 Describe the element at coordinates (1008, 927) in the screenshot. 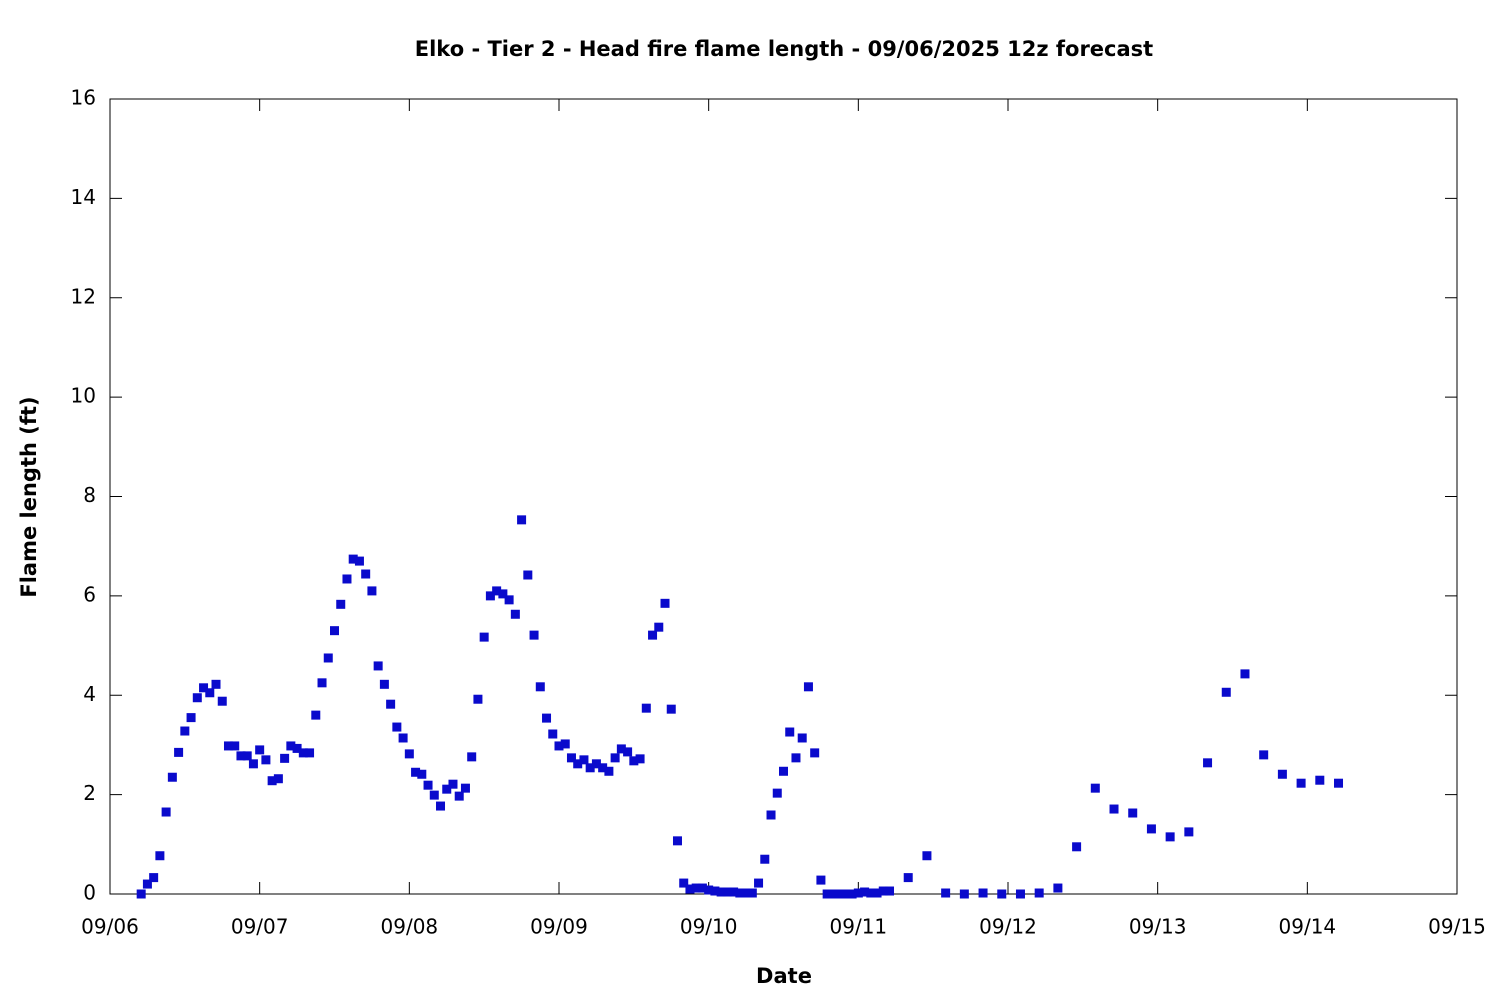

I see `x-tick-label: 09/12` at that location.